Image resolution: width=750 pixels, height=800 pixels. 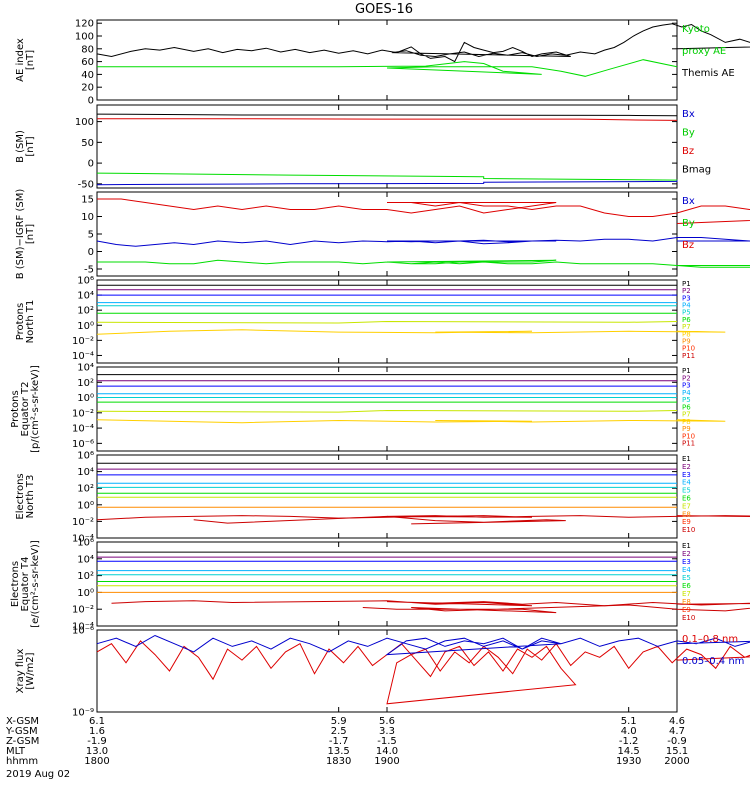 What do you see at coordinates (387, 751) in the screenshot?
I see `x-axis-value: 14.0` at bounding box center [387, 751].